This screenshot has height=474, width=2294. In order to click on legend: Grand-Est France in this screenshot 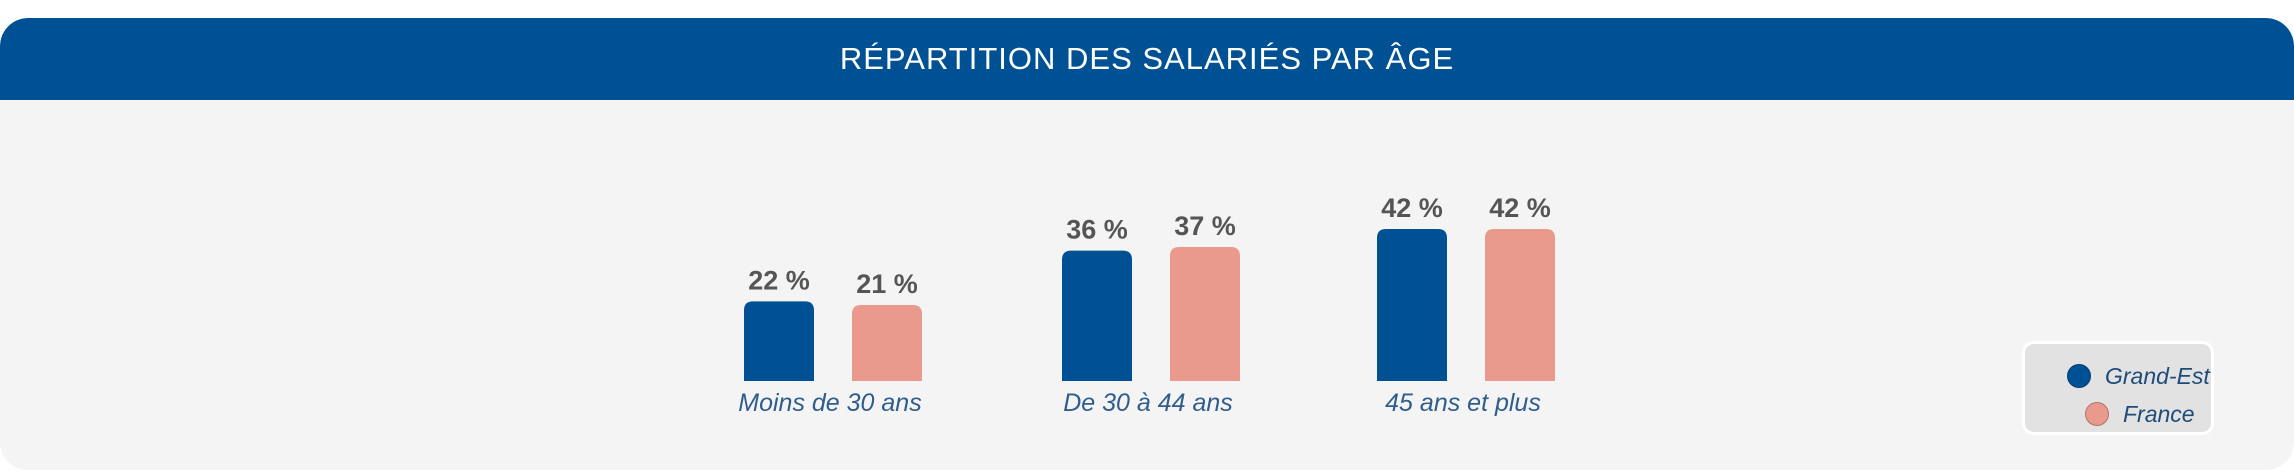, I will do `click(2118, 388)`.